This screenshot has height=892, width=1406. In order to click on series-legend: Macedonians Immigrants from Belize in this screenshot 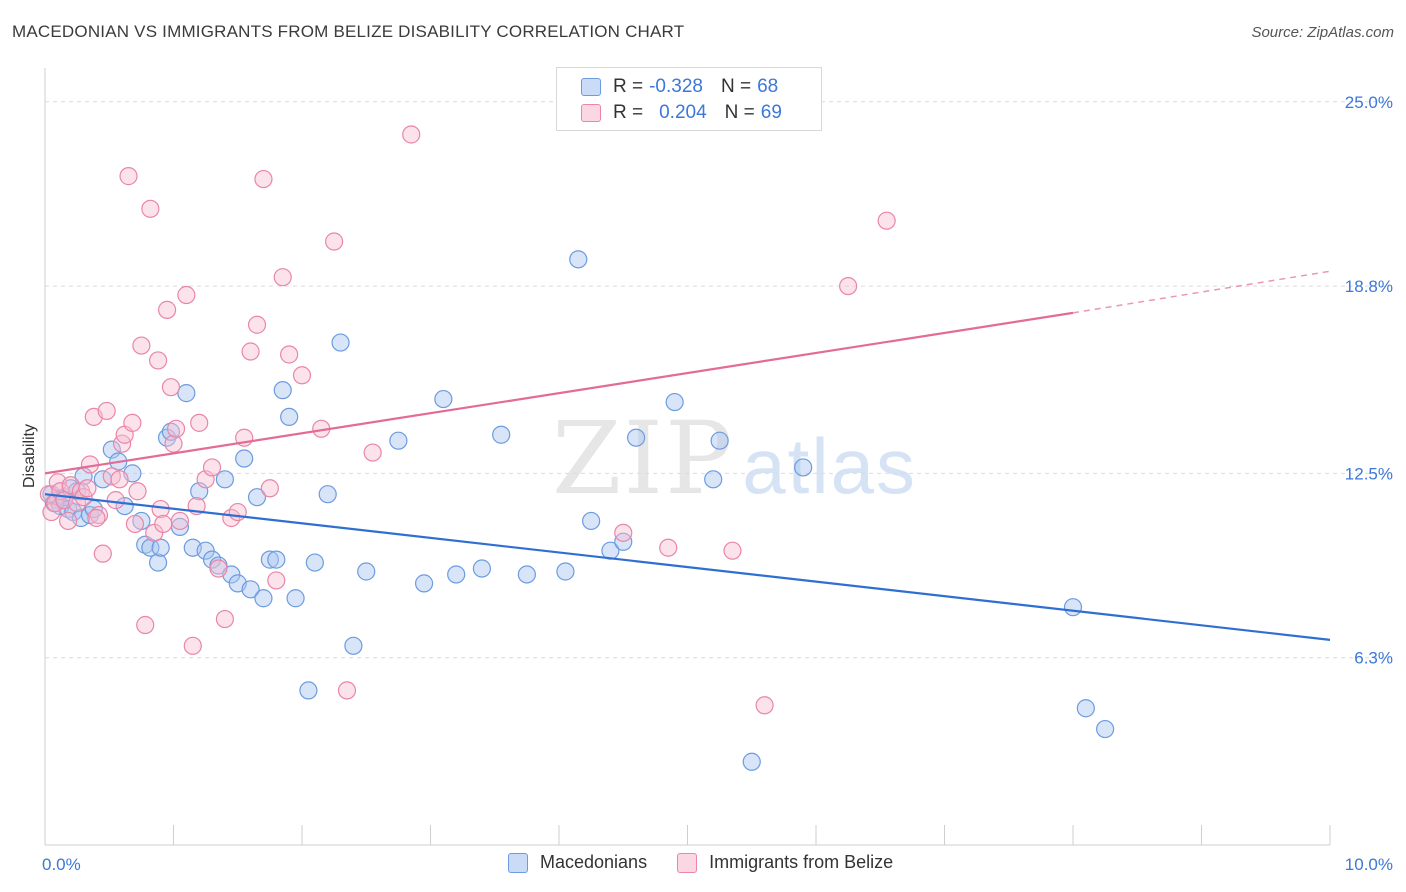, I will do `click(715, 862)`.